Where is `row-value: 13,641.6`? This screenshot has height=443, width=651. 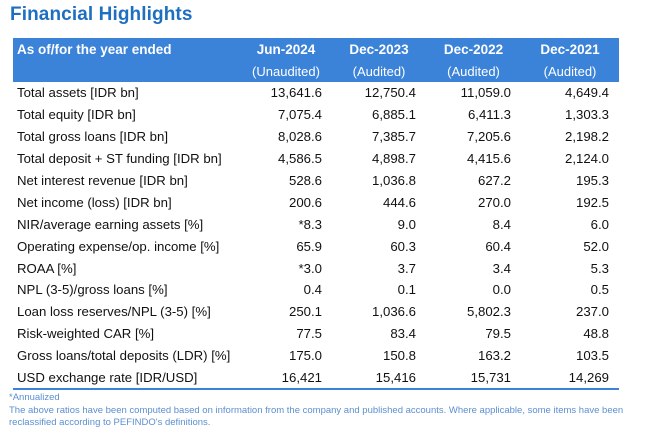
row-value: 13,641.6 is located at coordinates (296, 93).